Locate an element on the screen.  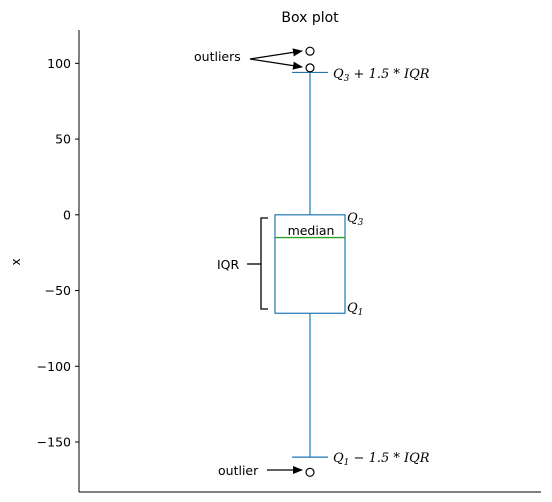
outlier-annotation: outlier is located at coordinates (260, 470).